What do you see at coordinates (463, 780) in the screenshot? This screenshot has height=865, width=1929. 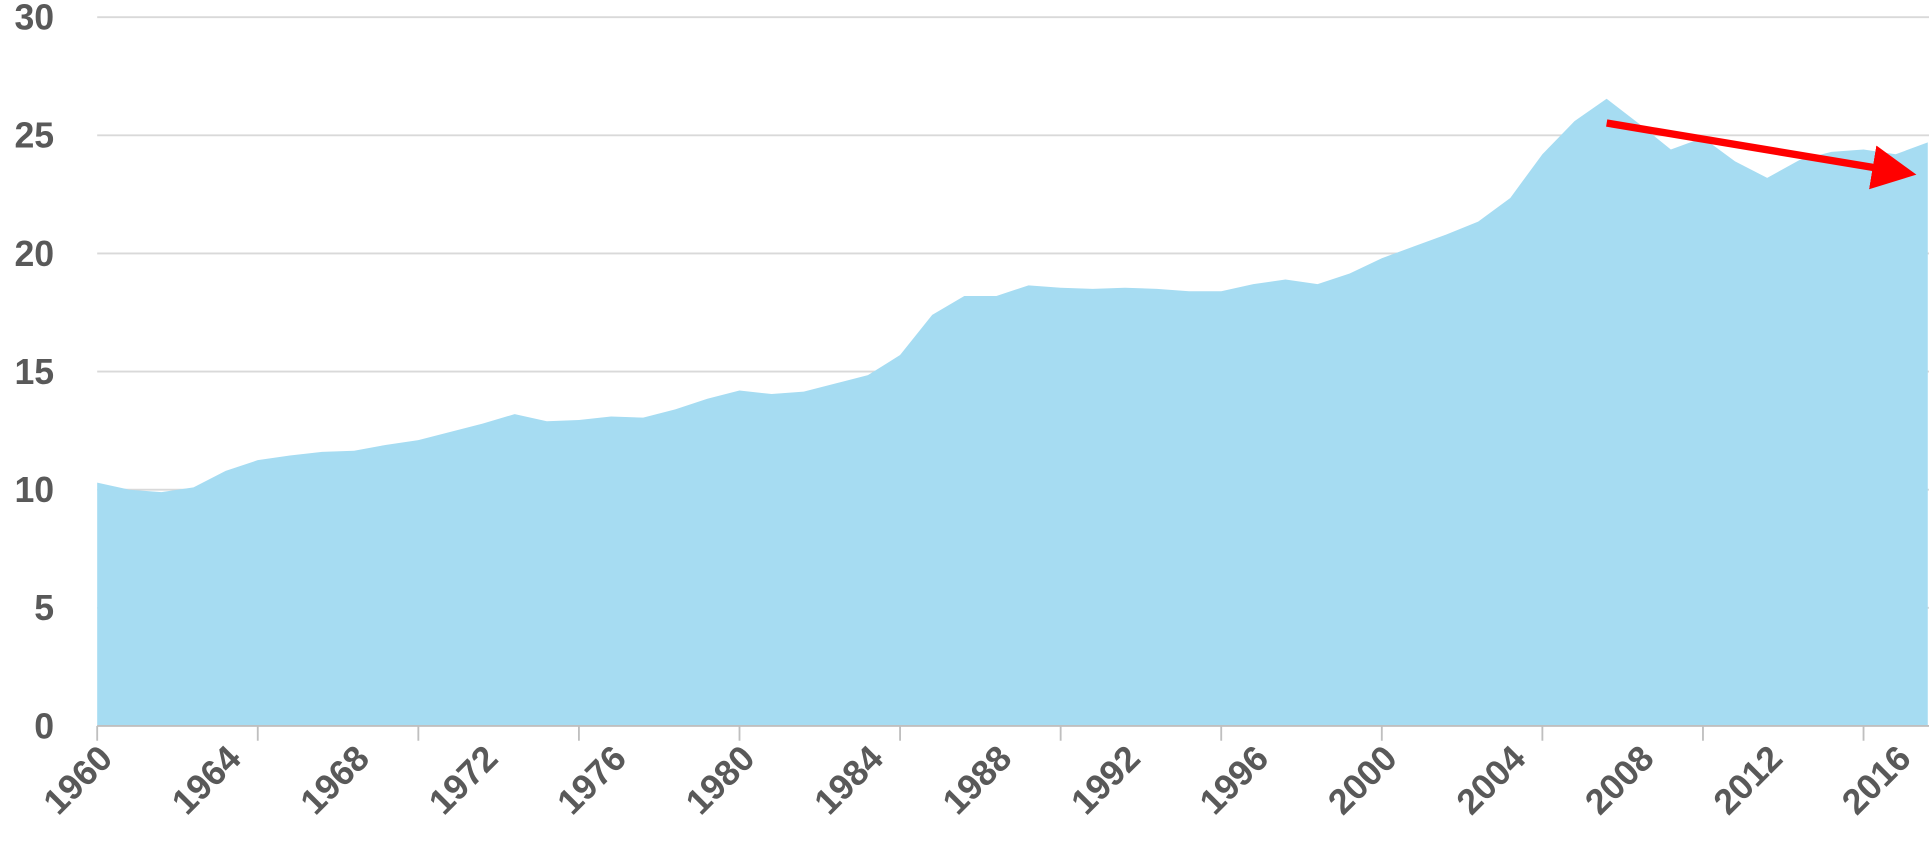 I see `x-tick-label: 1972` at bounding box center [463, 780].